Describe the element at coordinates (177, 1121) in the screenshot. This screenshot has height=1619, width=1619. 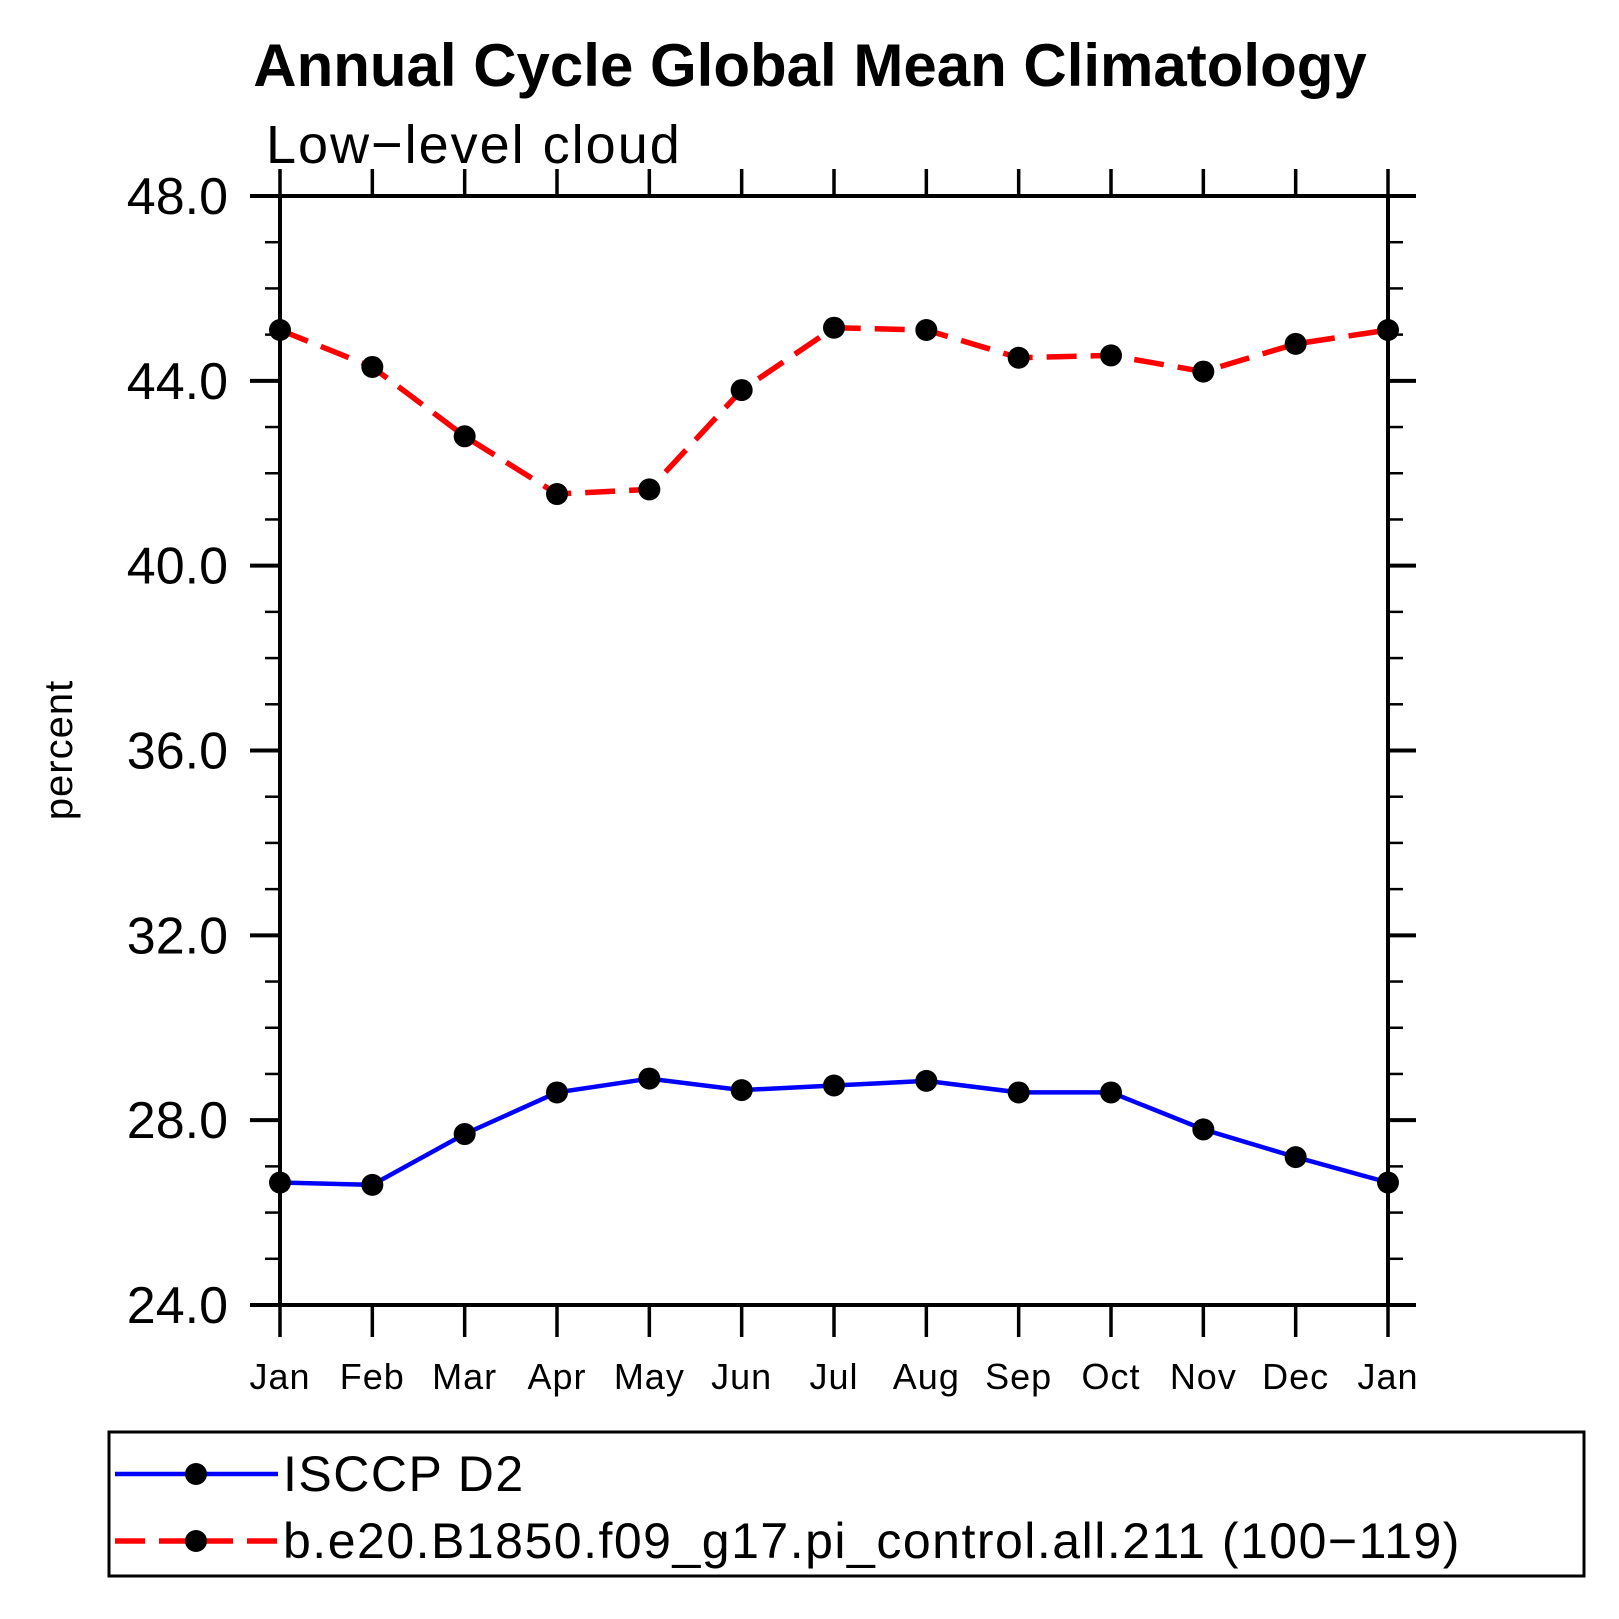
I see `y-tick-label: 28.0` at that location.